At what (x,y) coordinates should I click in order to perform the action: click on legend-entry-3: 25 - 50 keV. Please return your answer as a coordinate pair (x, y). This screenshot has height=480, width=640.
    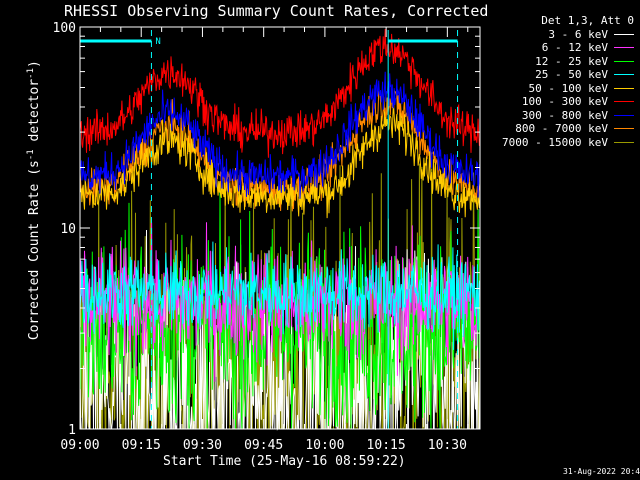
    Looking at the image, I should click on (568, 75).